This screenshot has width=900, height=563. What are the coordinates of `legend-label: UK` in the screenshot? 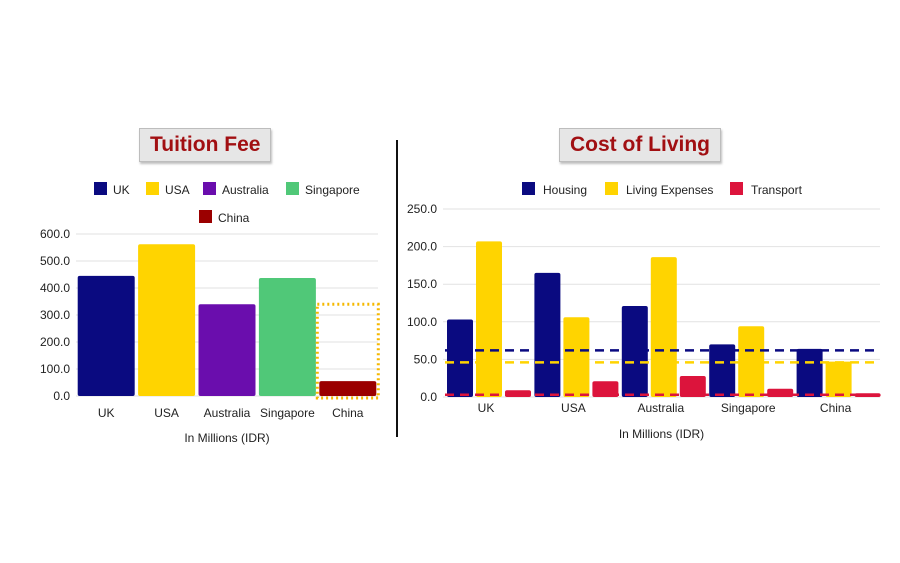 It's located at (121, 190).